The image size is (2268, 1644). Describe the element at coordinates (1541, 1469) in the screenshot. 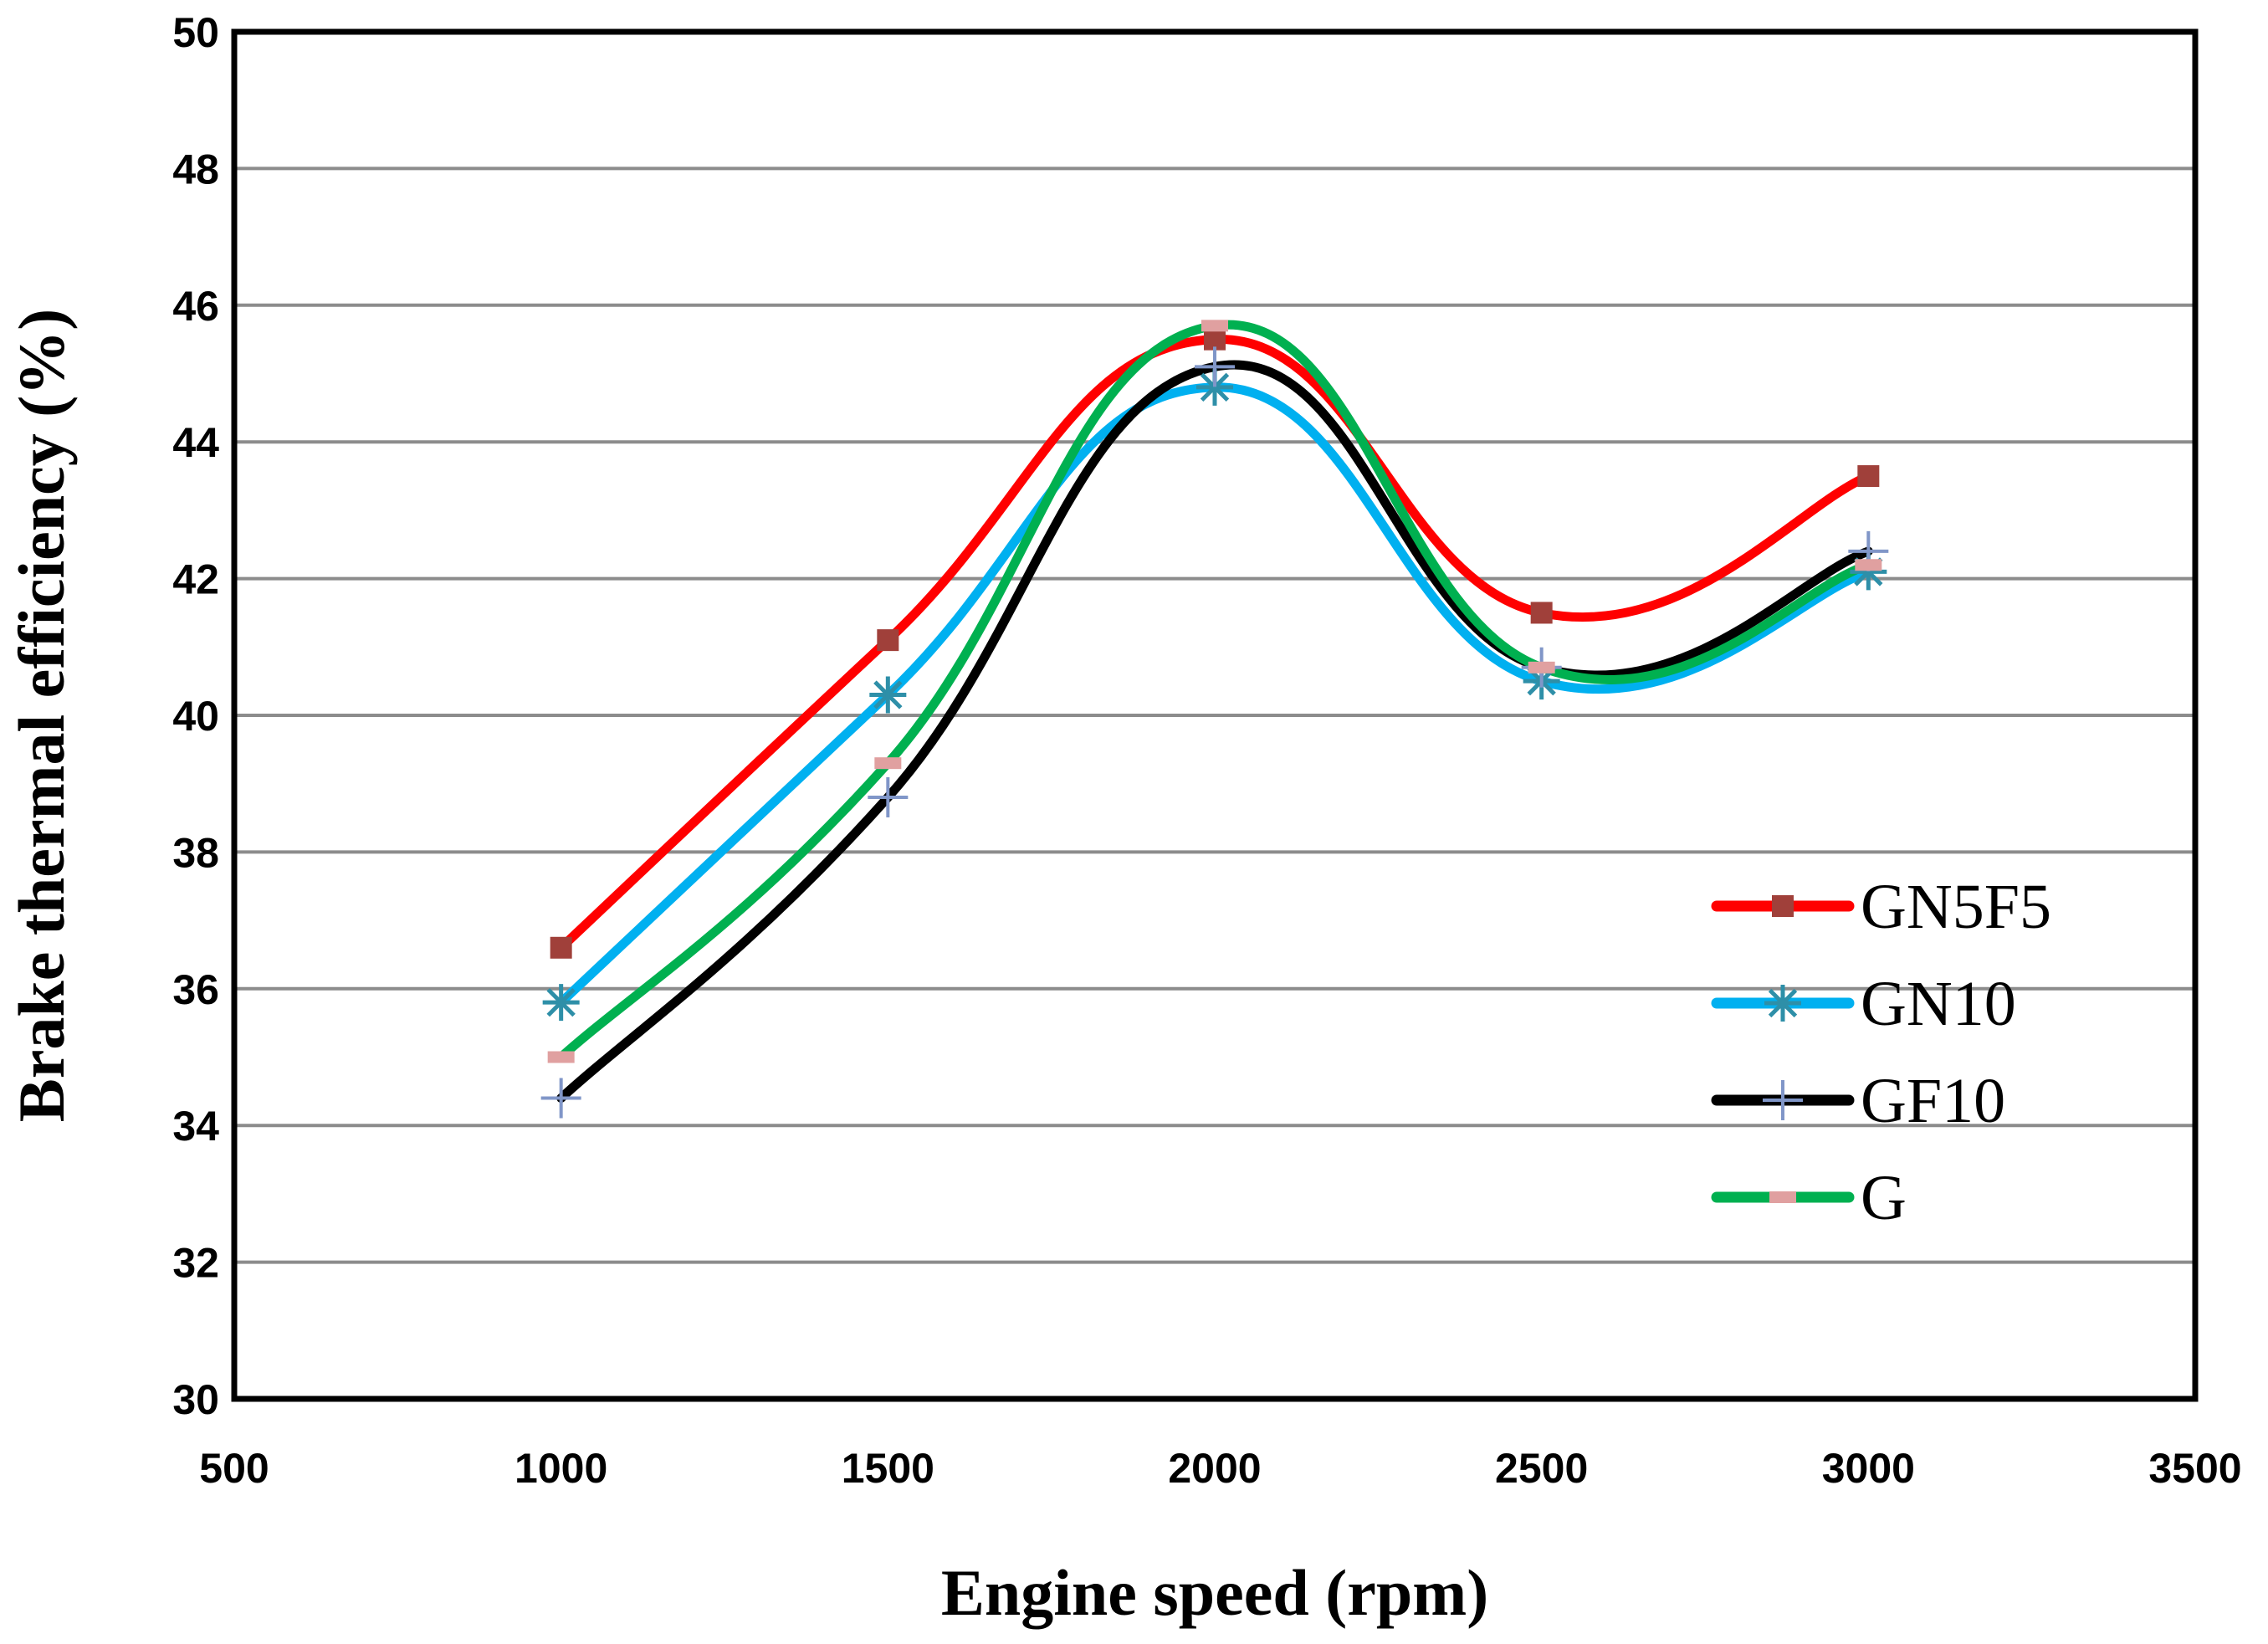

I see `x-tick-label: 2500` at that location.